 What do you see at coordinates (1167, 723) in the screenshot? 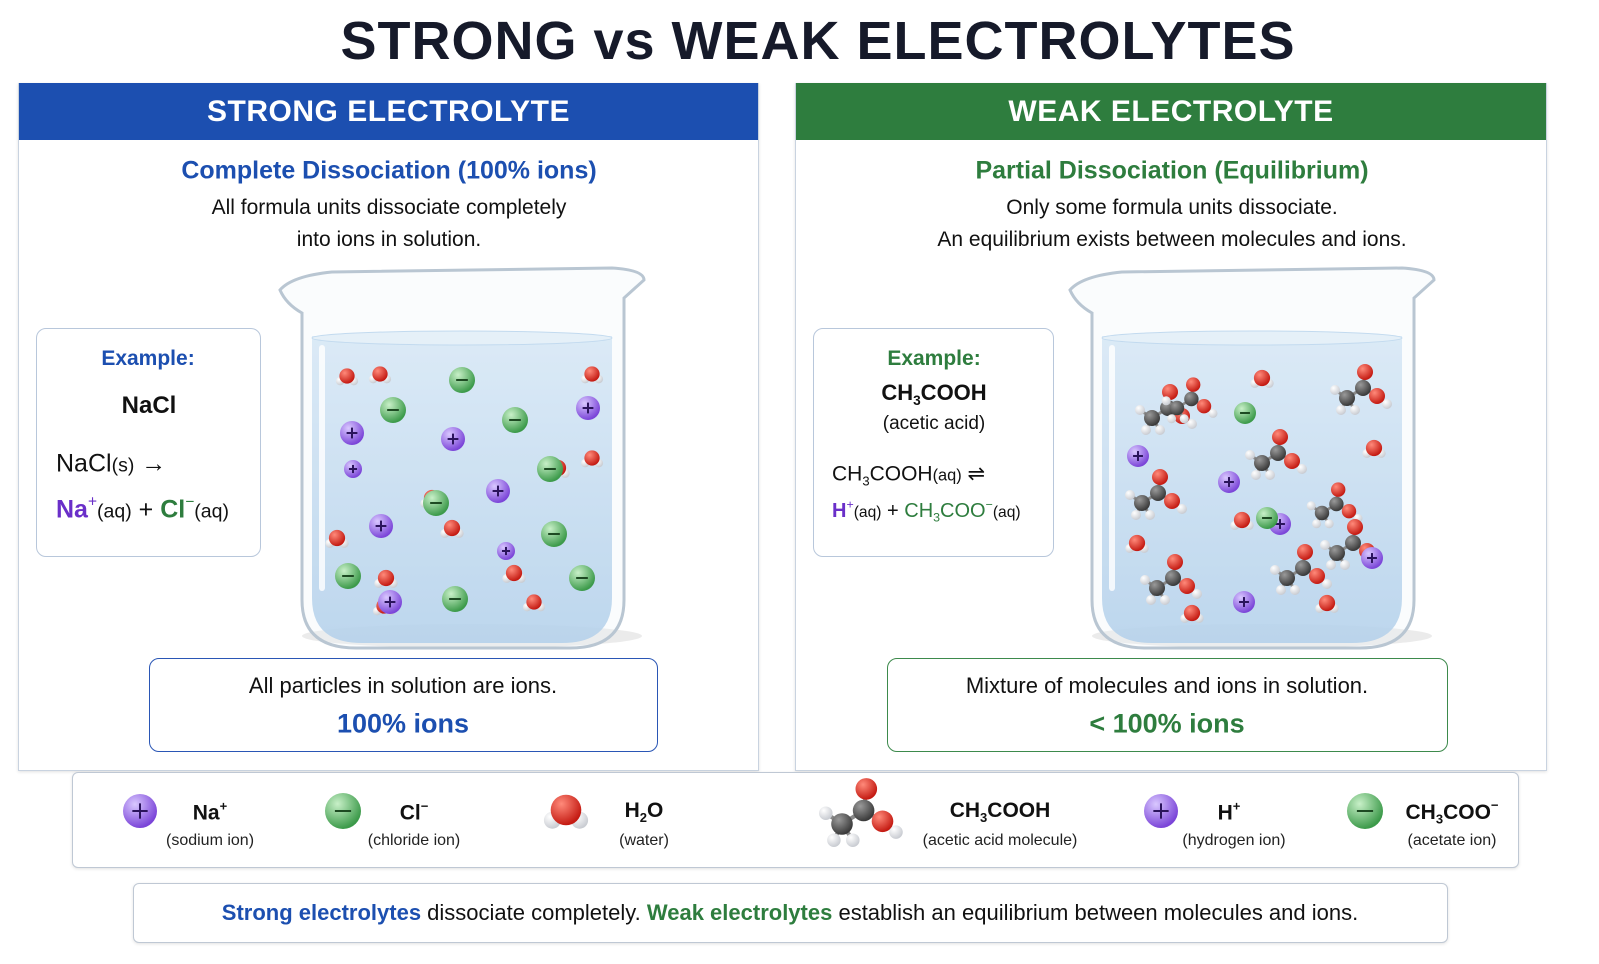
I see `summary-highlight: < 100% ions` at bounding box center [1167, 723].